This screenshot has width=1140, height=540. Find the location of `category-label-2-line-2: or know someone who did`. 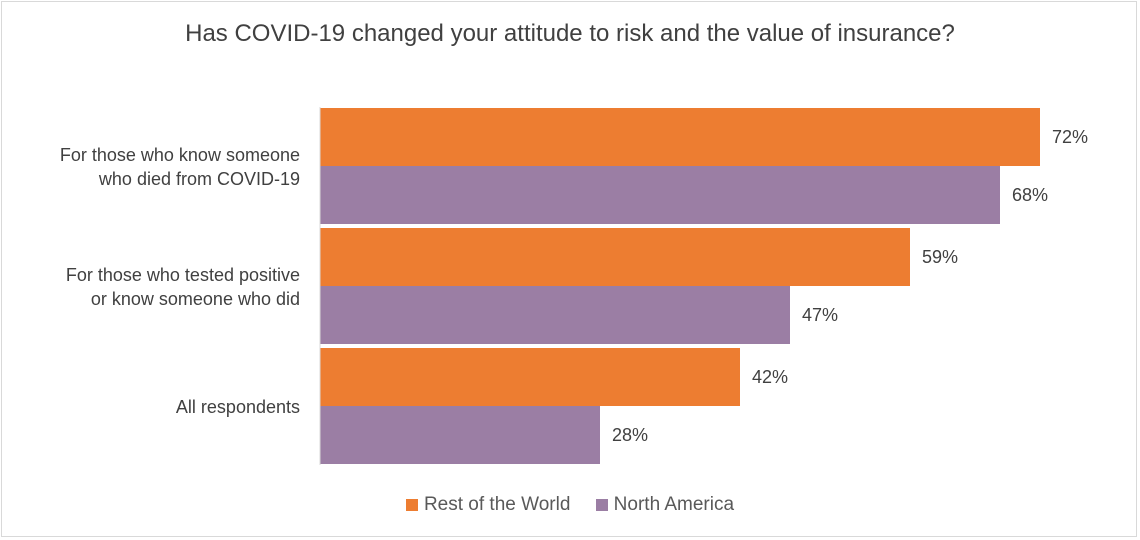

category-label-2-line-2: or know someone who did is located at coordinates (195, 299).